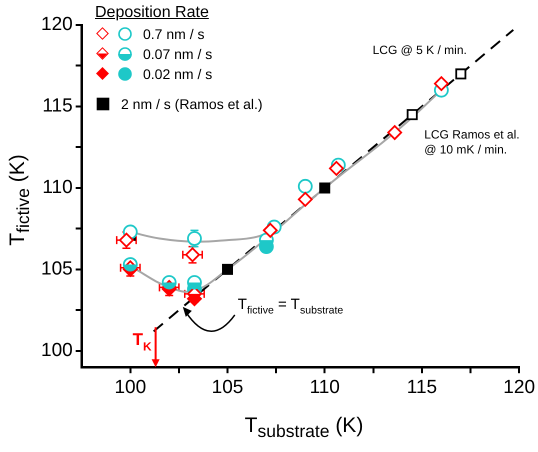 This screenshot has width=538, height=452. Describe the element at coordinates (173, 34) in the screenshot. I see `legend-label: 0.7 nm / s` at that location.